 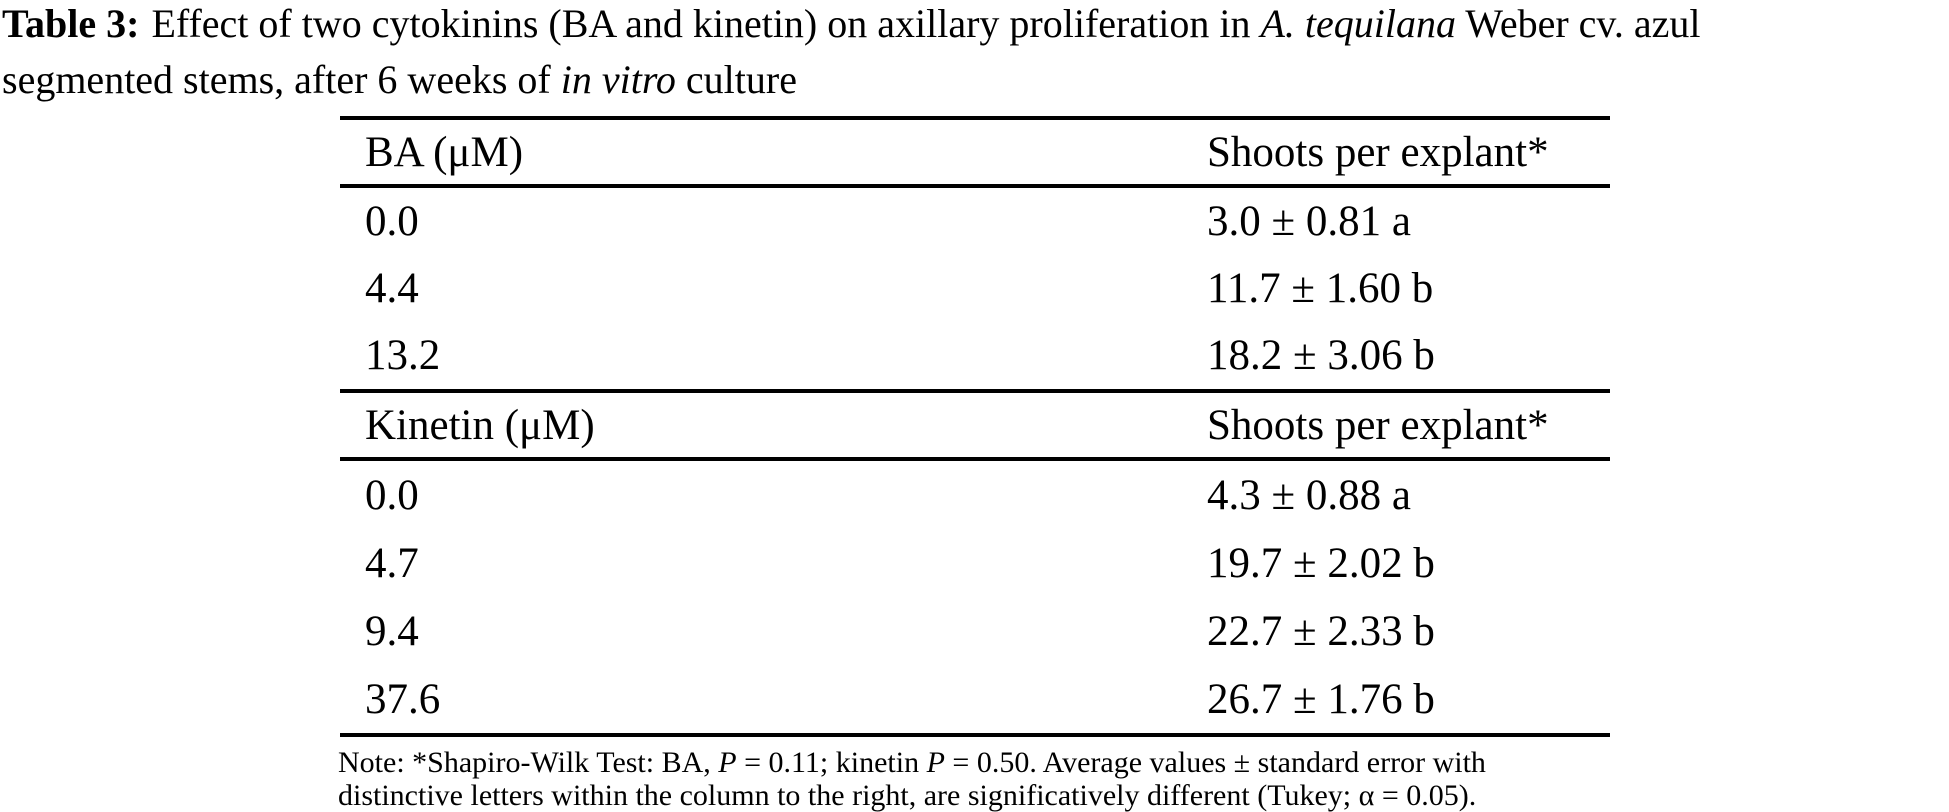 I want to click on table-row: 13.2 18.2 ± 3.06 b, so click(x=975, y=355).